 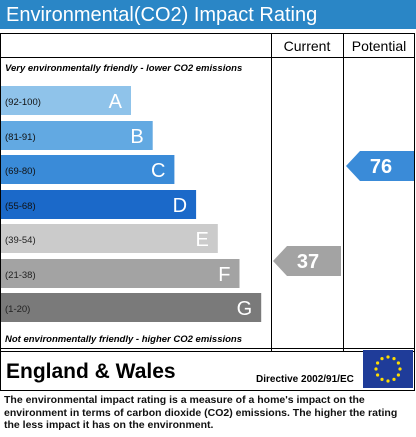 What do you see at coordinates (180, 206) in the screenshot?
I see `band-letter: D` at bounding box center [180, 206].